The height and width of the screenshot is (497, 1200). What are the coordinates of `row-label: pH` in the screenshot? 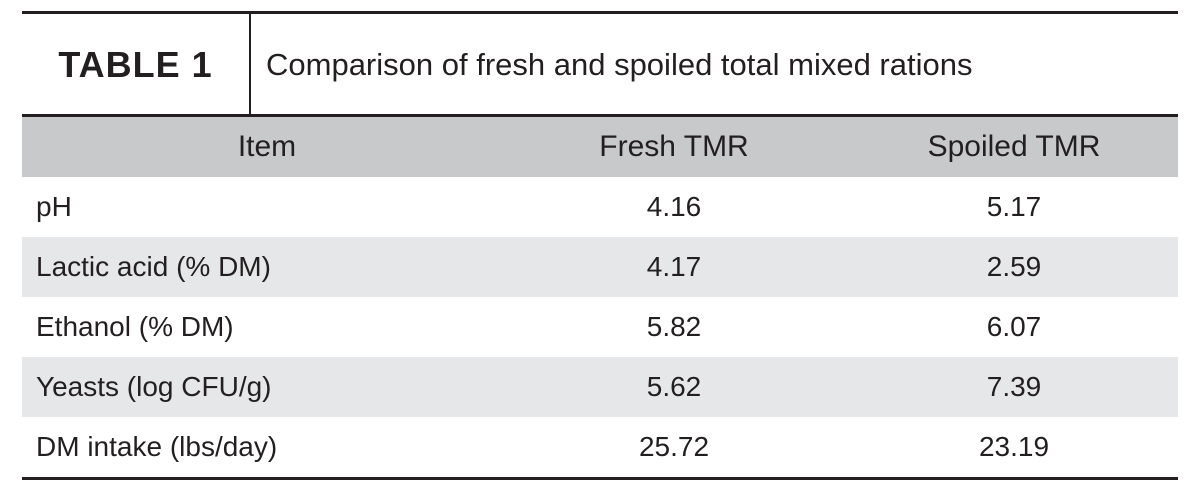 It's located at (54, 206).